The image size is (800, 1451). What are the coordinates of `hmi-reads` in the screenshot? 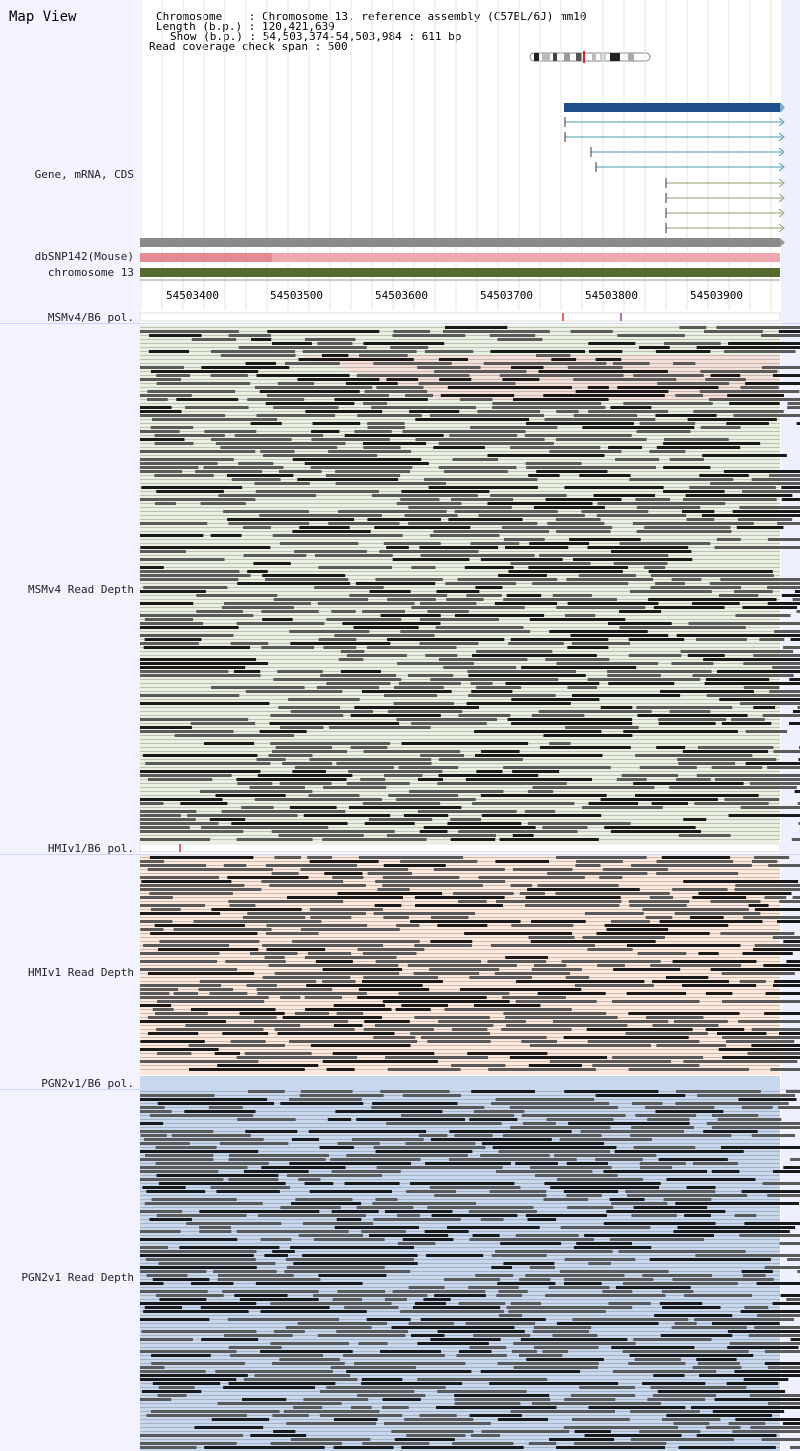 It's located at (470, 963).